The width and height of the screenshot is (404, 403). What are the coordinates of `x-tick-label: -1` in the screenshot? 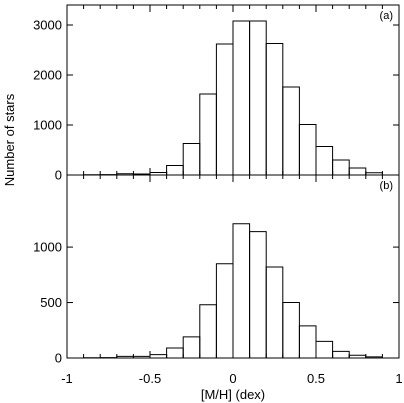 It's located at (67, 378).